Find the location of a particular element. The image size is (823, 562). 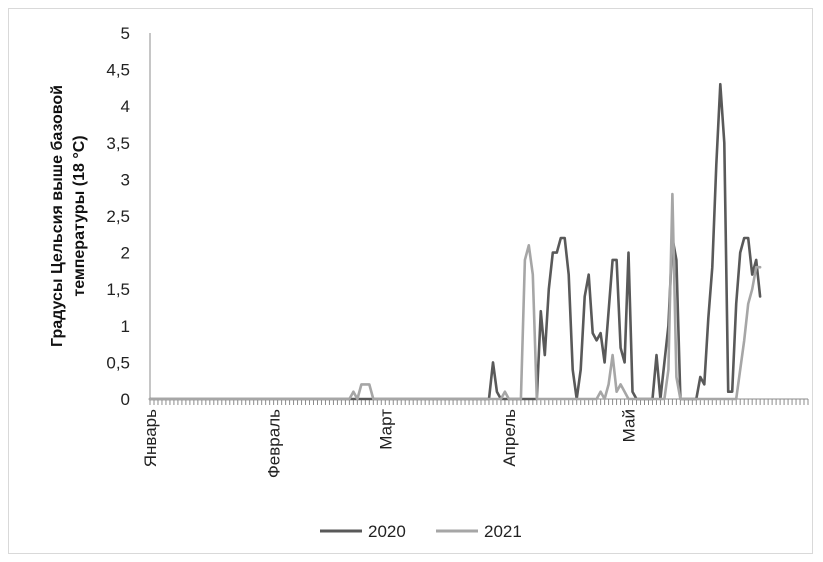

legend-label: 2020 is located at coordinates (387, 531).